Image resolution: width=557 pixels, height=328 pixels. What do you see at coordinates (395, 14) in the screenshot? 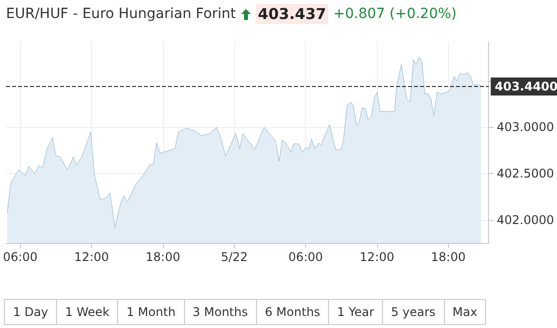
I see `text: +0.807 (+0.20%)` at bounding box center [395, 14].